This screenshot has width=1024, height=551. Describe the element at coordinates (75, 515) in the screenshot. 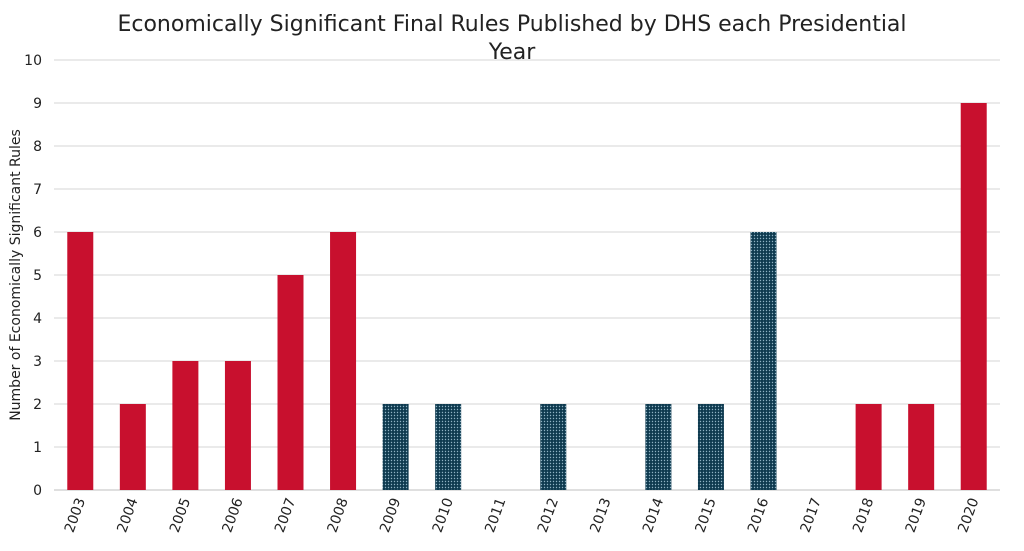

I see `x-tick-label: 2003` at that location.